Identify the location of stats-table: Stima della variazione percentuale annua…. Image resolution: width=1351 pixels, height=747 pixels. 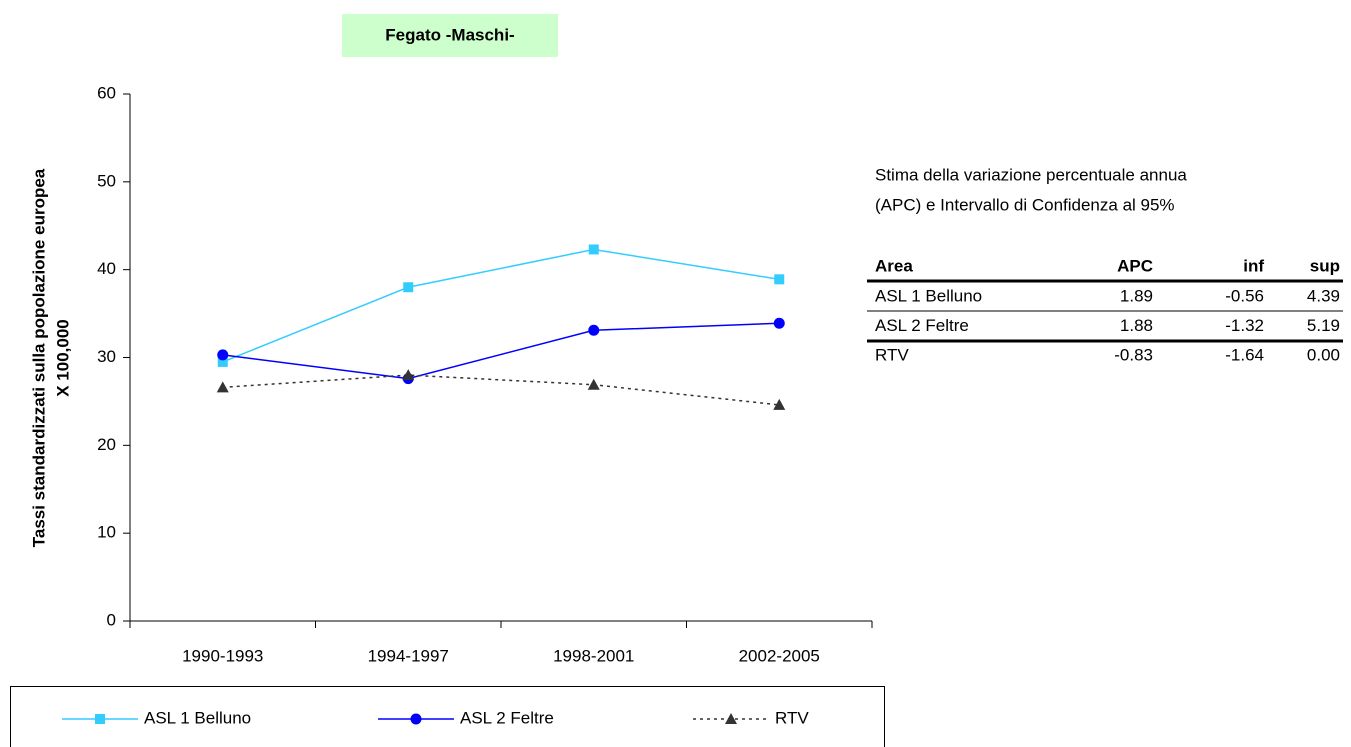
(1105, 254).